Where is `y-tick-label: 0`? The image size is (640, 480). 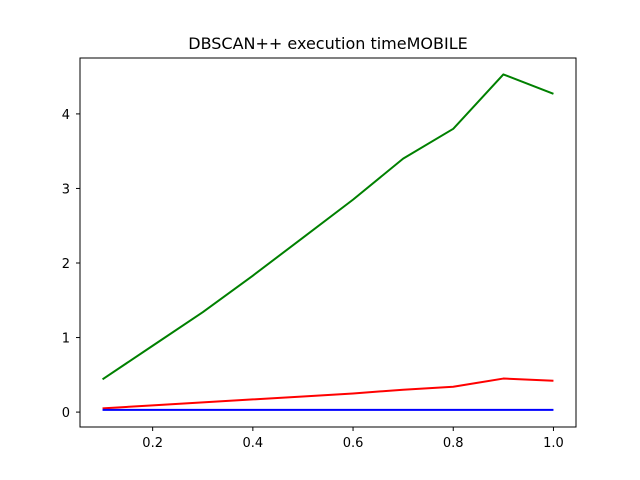
y-tick-label: 0 is located at coordinates (66, 413).